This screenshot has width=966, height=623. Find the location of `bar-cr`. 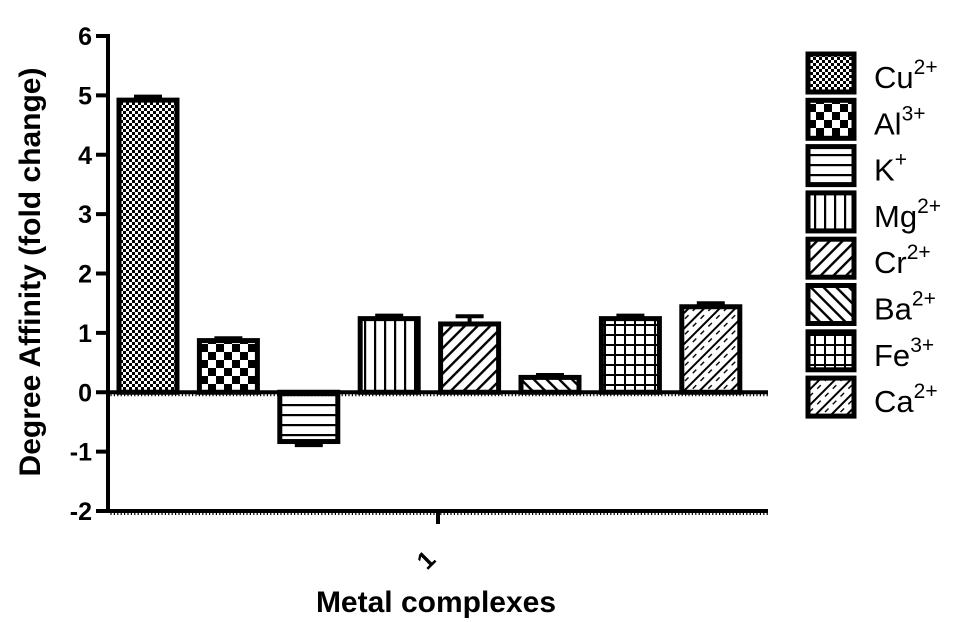

bar-cr is located at coordinates (470, 358).